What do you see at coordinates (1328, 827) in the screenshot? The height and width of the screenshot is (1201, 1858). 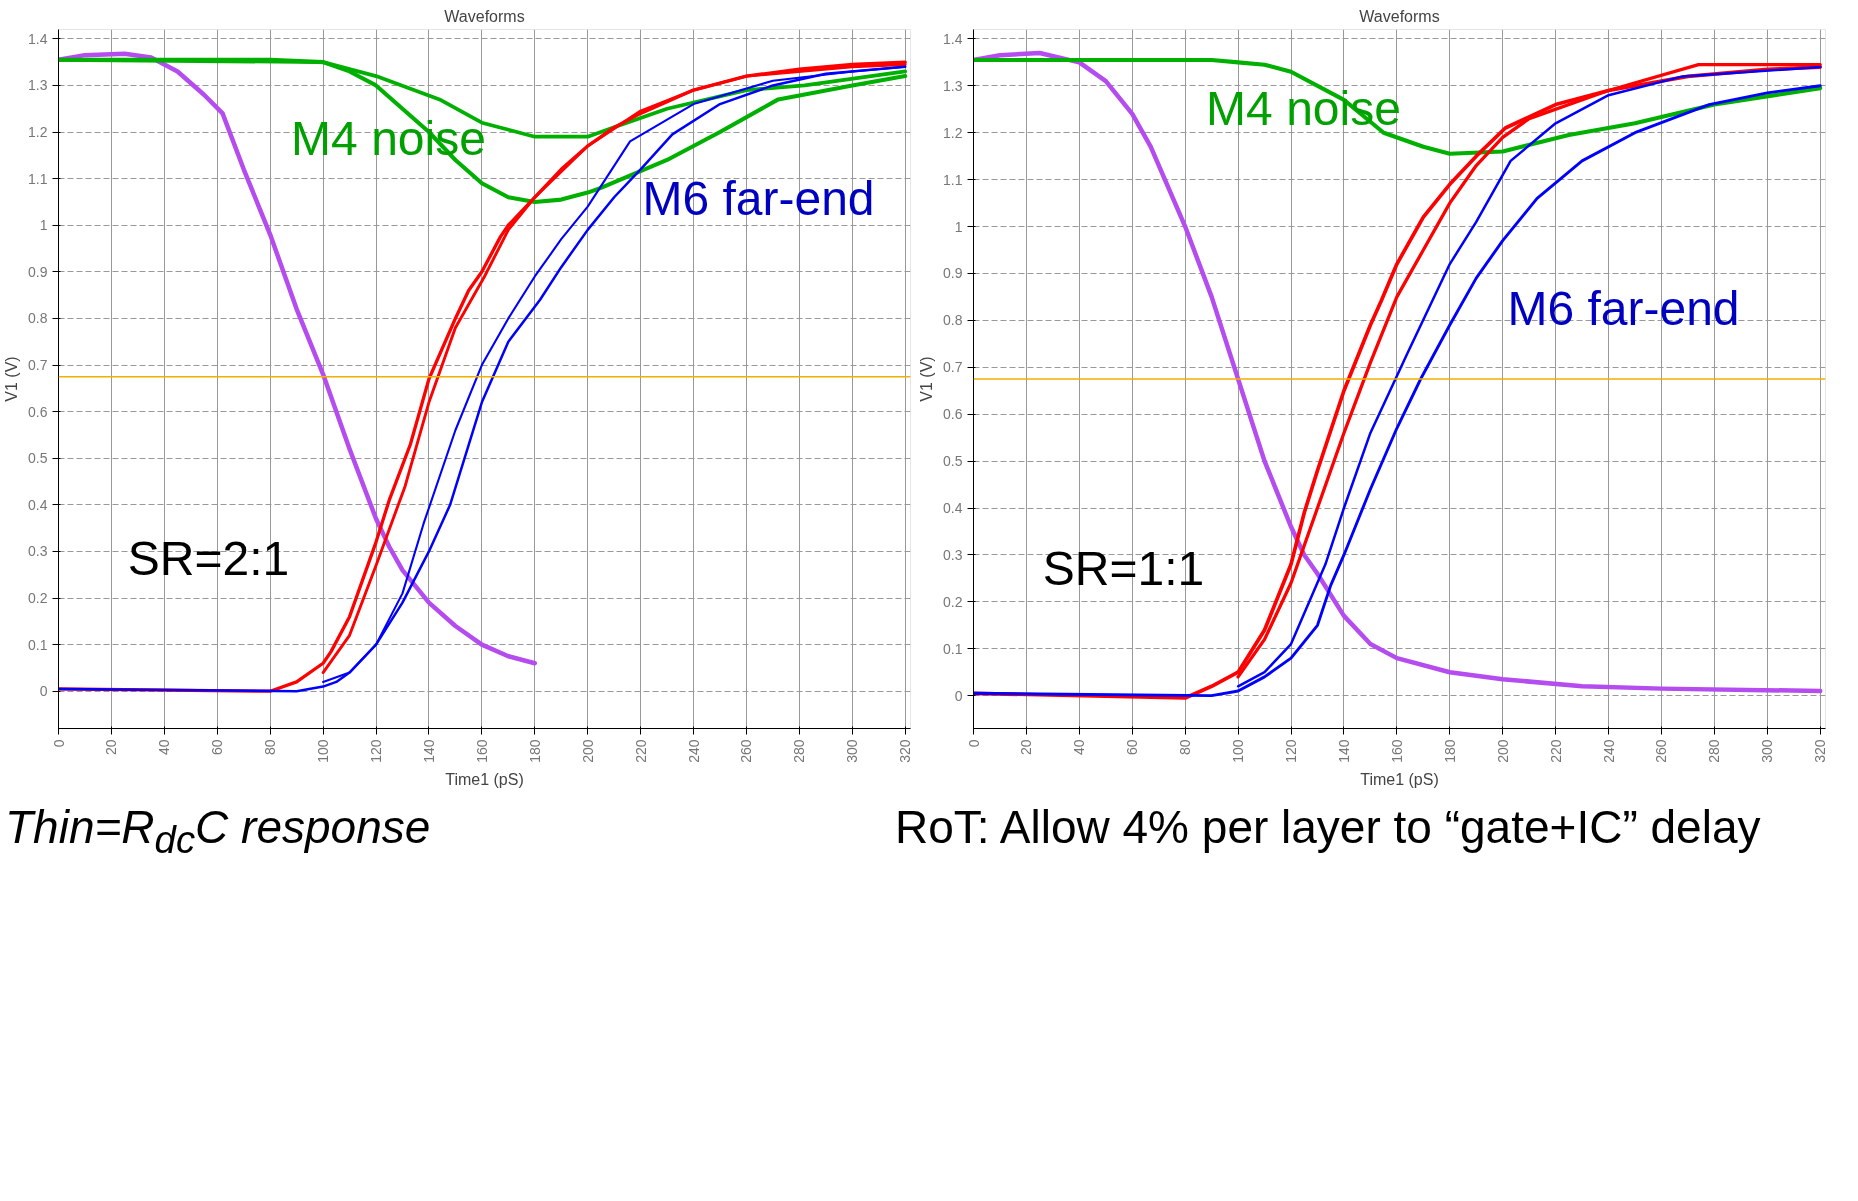 I see `text: RoT: Allow 4% per layer to “gate+IC” delay` at bounding box center [1328, 827].